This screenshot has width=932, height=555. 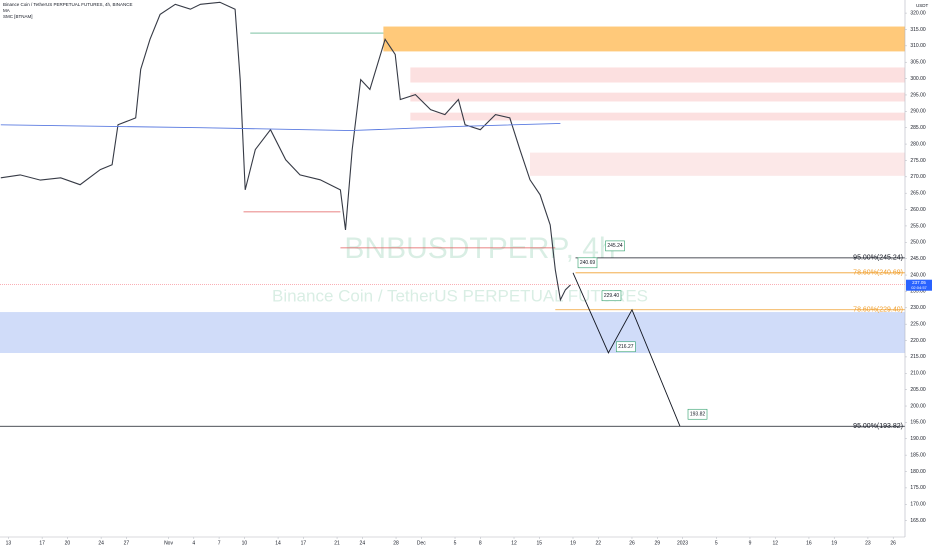 I want to click on y-tick-label: 170.00, so click(x=918, y=505).